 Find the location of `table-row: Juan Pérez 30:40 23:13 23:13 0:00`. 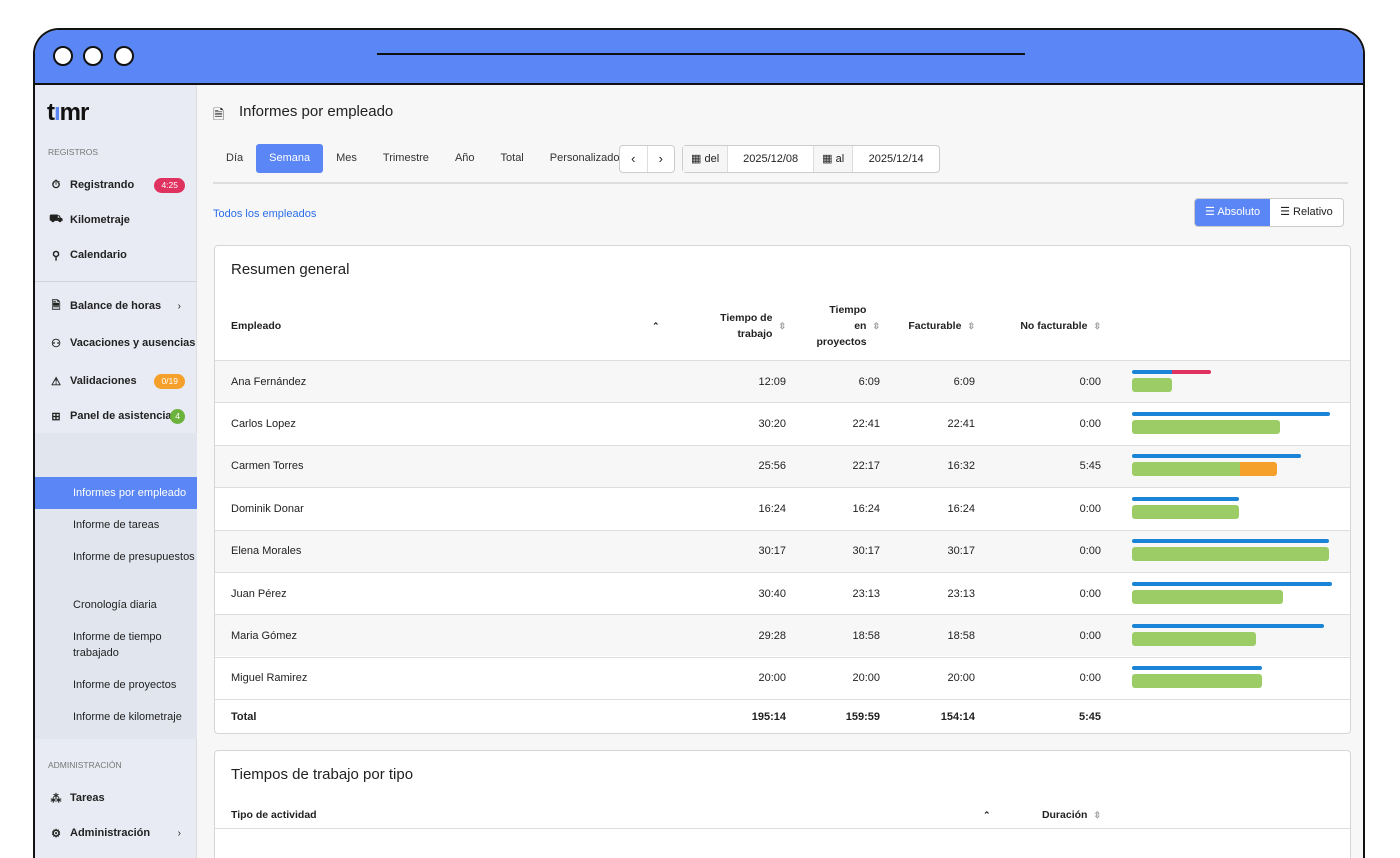

table-row: Juan Pérez 30:40 23:13 23:13 0:00 is located at coordinates (782, 593).